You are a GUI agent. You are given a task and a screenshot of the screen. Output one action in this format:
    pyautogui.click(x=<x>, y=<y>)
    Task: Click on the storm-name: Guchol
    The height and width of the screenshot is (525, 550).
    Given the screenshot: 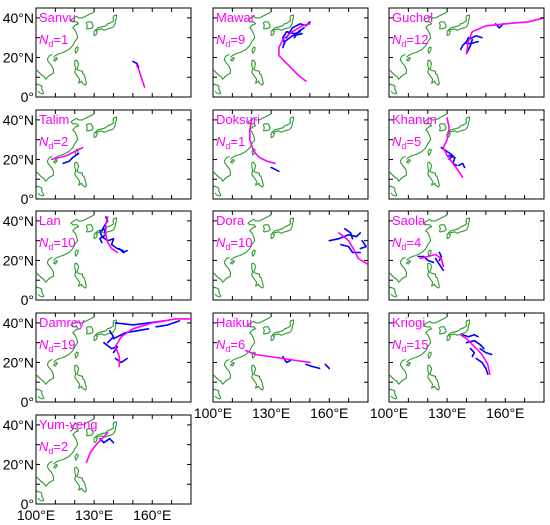 What is the action you would take?
    pyautogui.click(x=412, y=17)
    